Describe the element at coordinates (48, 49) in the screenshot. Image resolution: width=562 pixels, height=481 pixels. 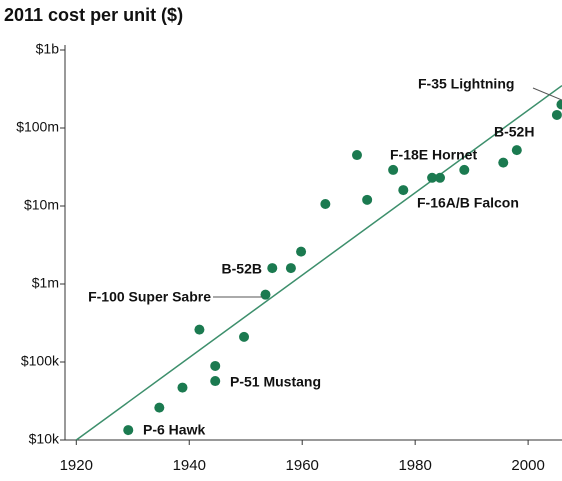
I see `y-tick-label: $1b` at that location.